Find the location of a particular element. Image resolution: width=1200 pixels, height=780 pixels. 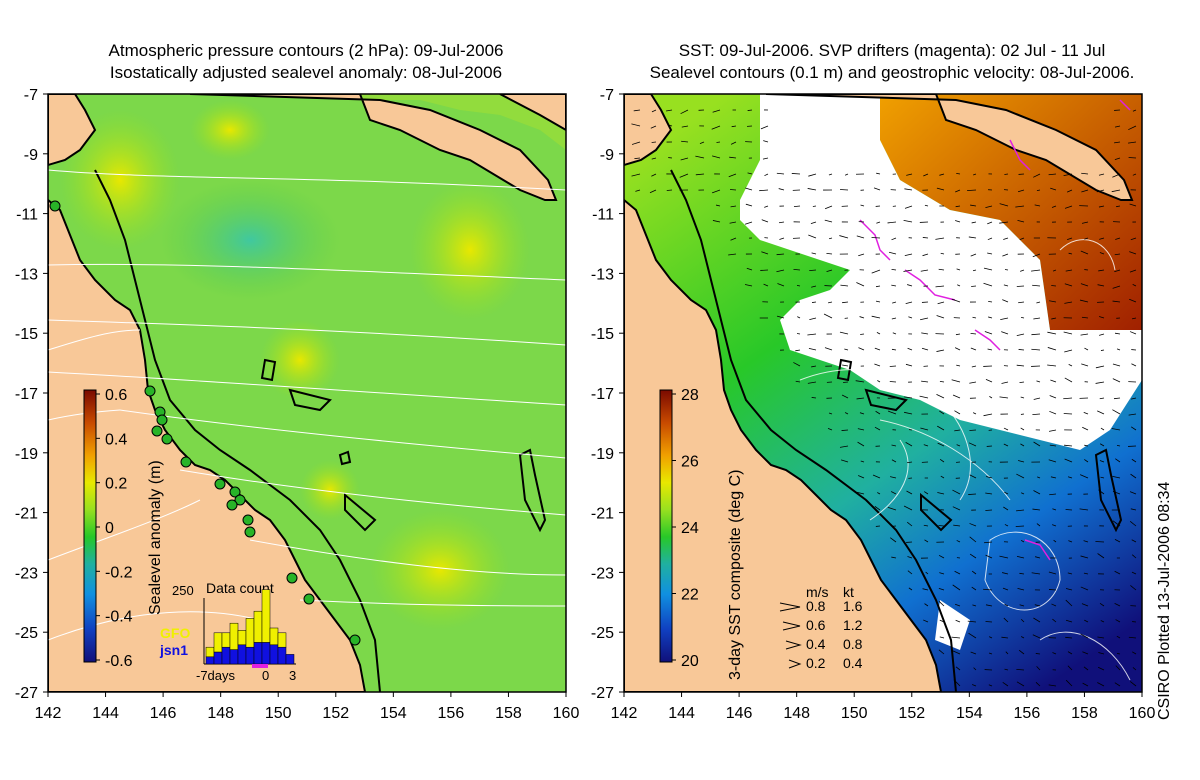

colorbar-tick-label: 28 is located at coordinates (690, 395).